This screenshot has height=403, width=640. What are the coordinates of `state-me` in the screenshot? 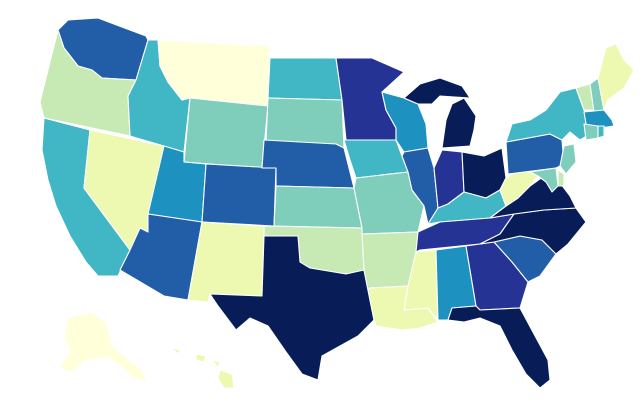 It's located at (616, 77).